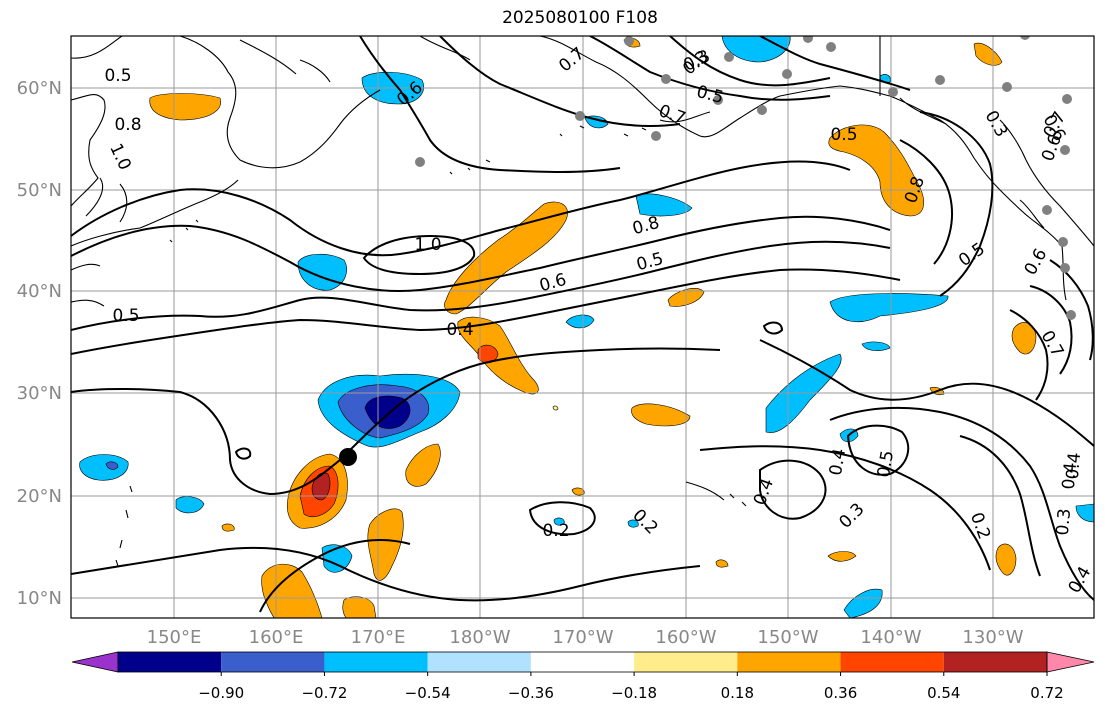 This screenshot has height=712, width=1105. I want to click on latitude-label: 60°N, so click(39, 88).